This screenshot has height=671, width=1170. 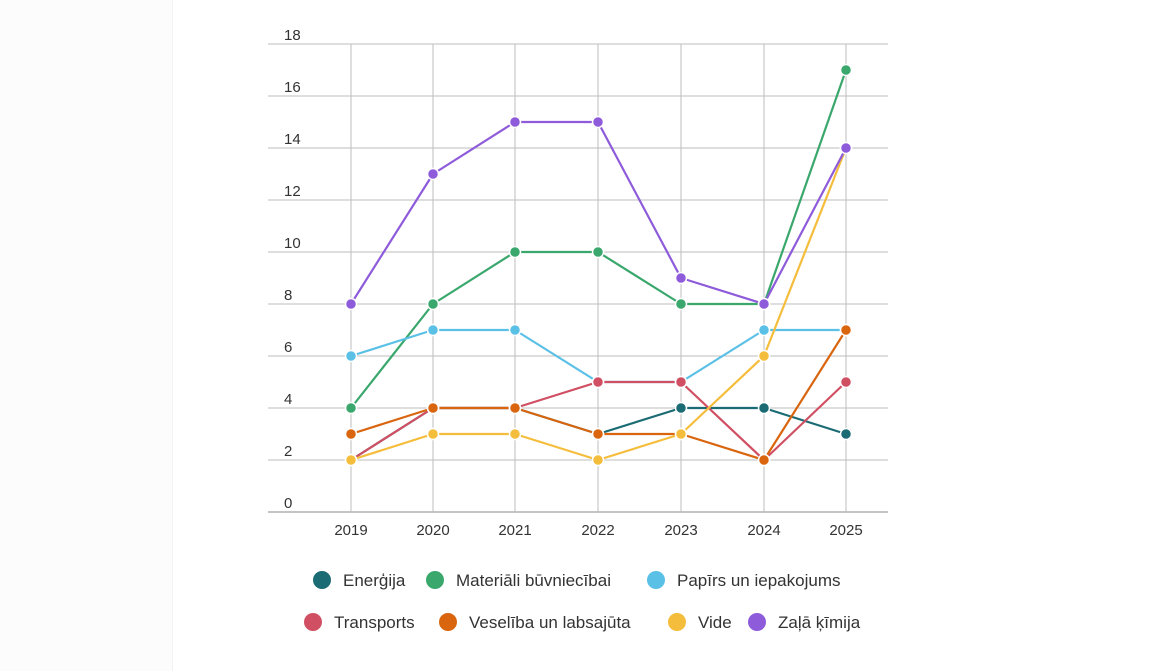 What do you see at coordinates (533, 580) in the screenshot?
I see `legend-label: Materiāli būvniecībai` at bounding box center [533, 580].